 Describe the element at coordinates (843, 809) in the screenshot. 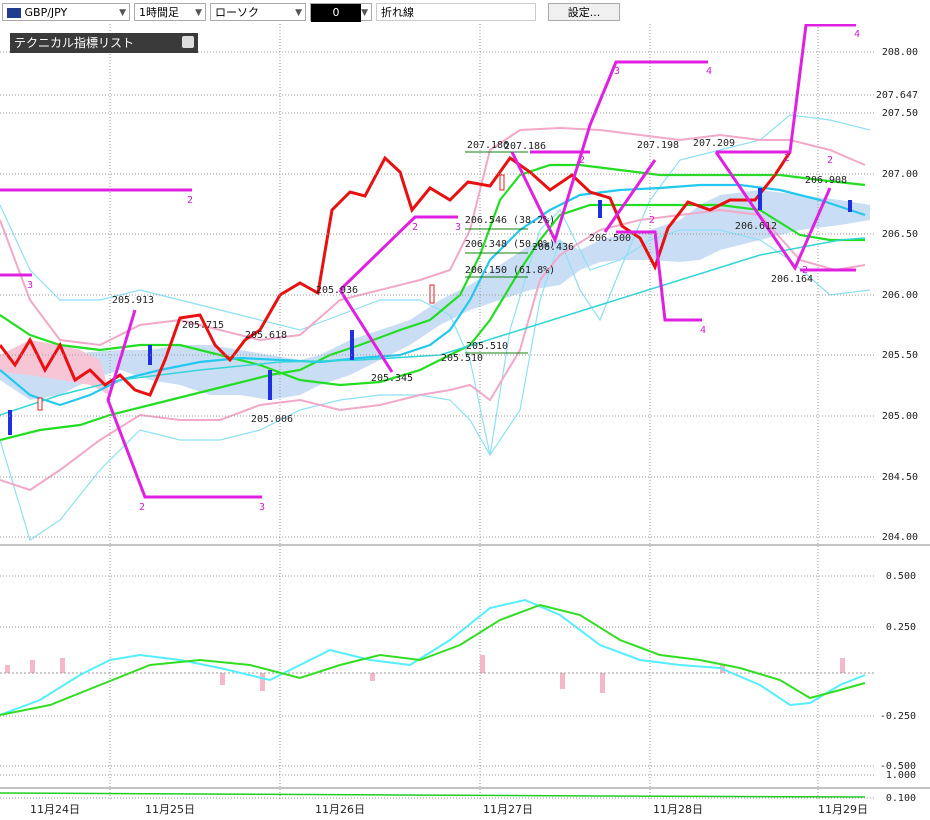

I see `x-tick-label: 11月29日` at that location.